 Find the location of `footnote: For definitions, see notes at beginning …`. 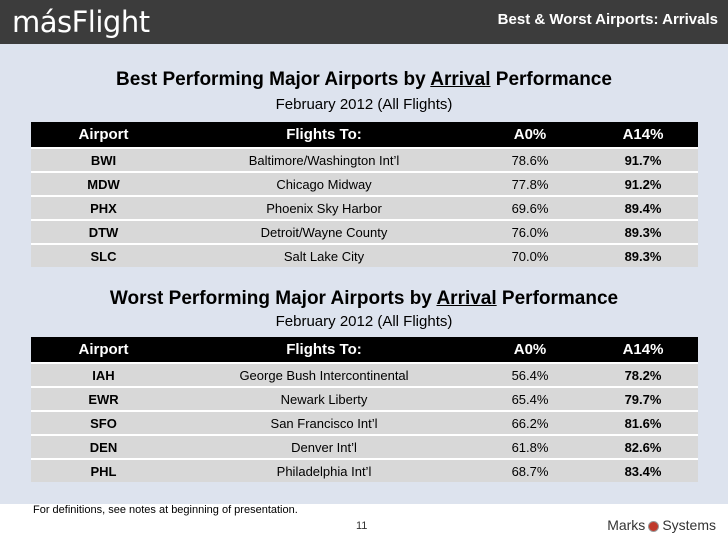

footnote: For definitions, see notes at beginning … is located at coordinates (165, 510).